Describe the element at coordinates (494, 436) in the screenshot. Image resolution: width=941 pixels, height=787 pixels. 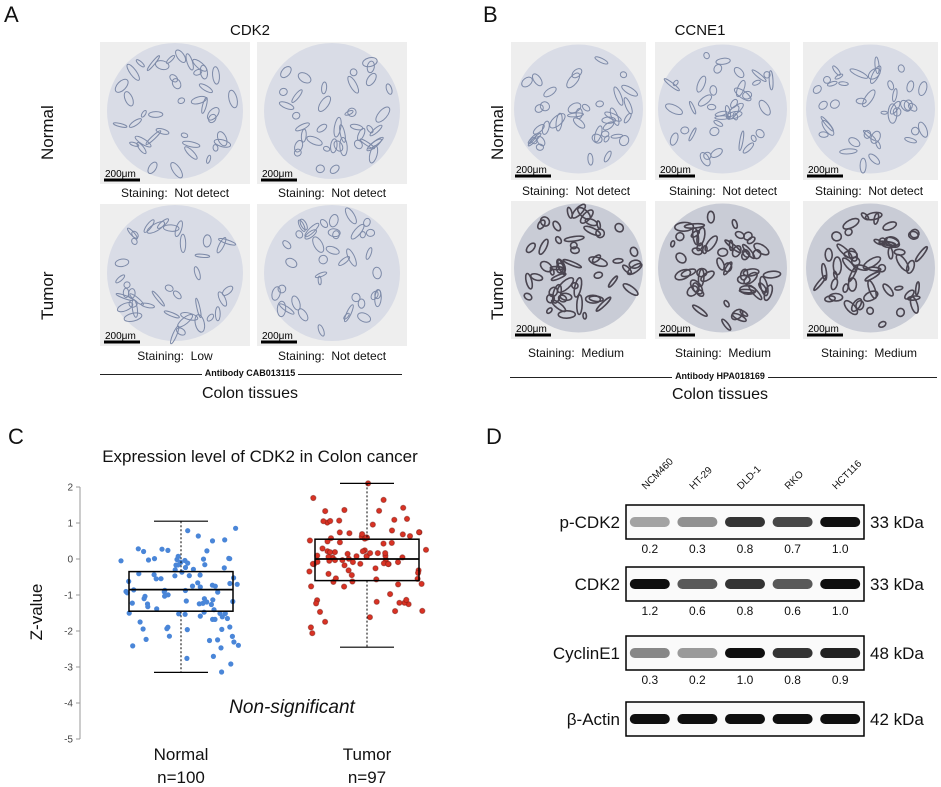
I see `panel-d-letter: D` at that location.